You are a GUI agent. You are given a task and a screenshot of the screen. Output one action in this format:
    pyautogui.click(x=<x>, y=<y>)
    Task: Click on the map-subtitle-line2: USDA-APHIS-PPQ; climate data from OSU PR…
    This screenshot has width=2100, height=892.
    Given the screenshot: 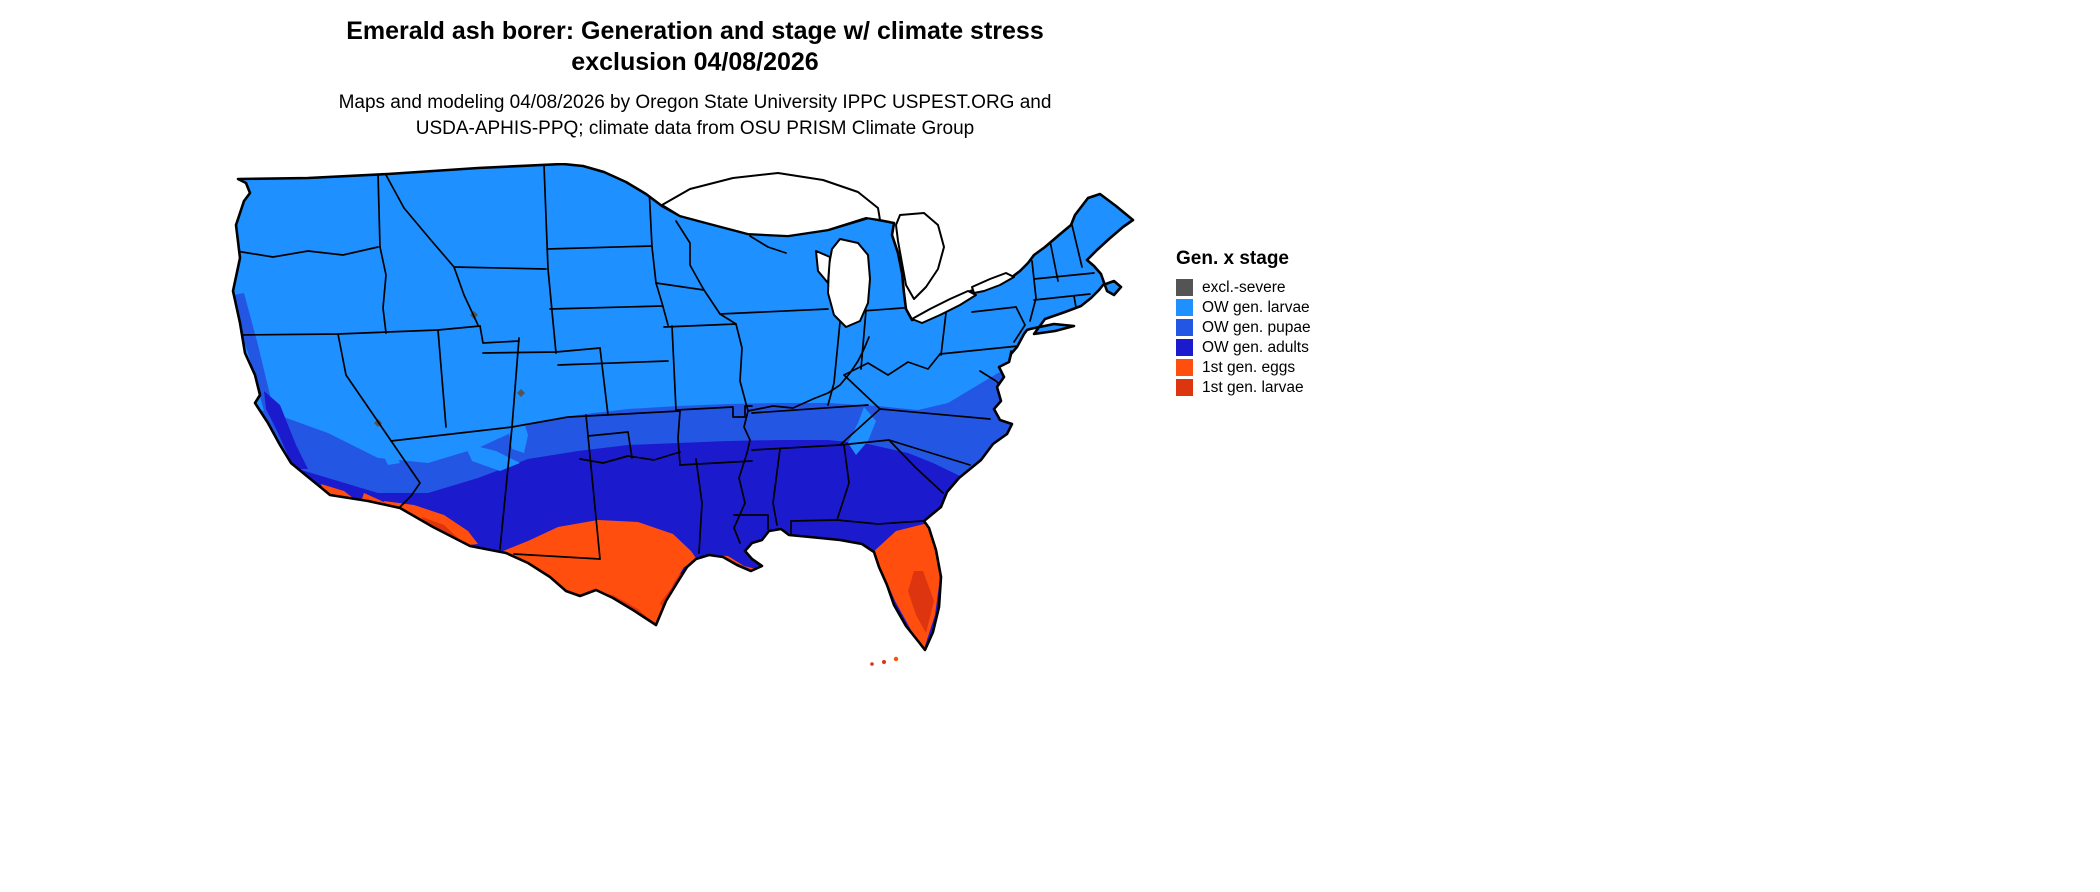 What is the action you would take?
    pyautogui.click(x=695, y=128)
    